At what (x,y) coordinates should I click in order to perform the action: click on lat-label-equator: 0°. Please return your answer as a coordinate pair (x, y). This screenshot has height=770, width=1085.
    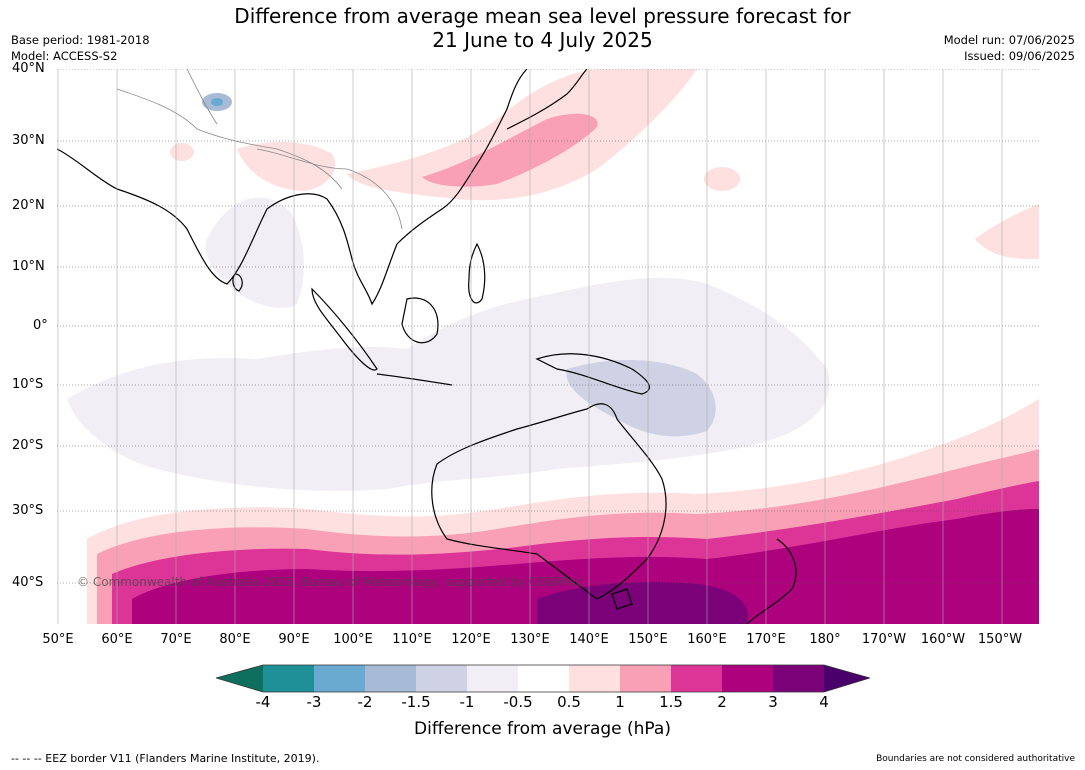
    Looking at the image, I should click on (40, 325).